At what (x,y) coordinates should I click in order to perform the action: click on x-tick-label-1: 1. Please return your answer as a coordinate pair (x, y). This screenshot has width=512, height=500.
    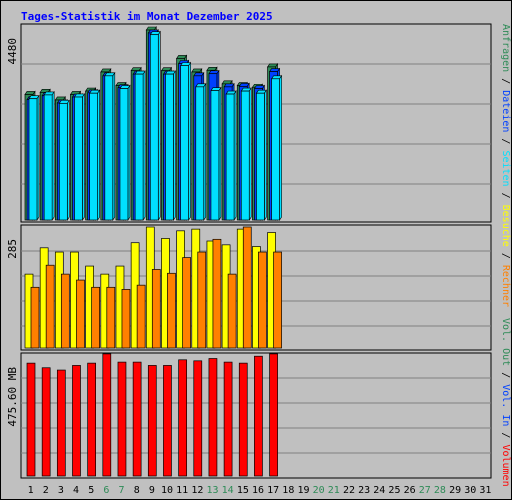
    Looking at the image, I should click on (31, 490).